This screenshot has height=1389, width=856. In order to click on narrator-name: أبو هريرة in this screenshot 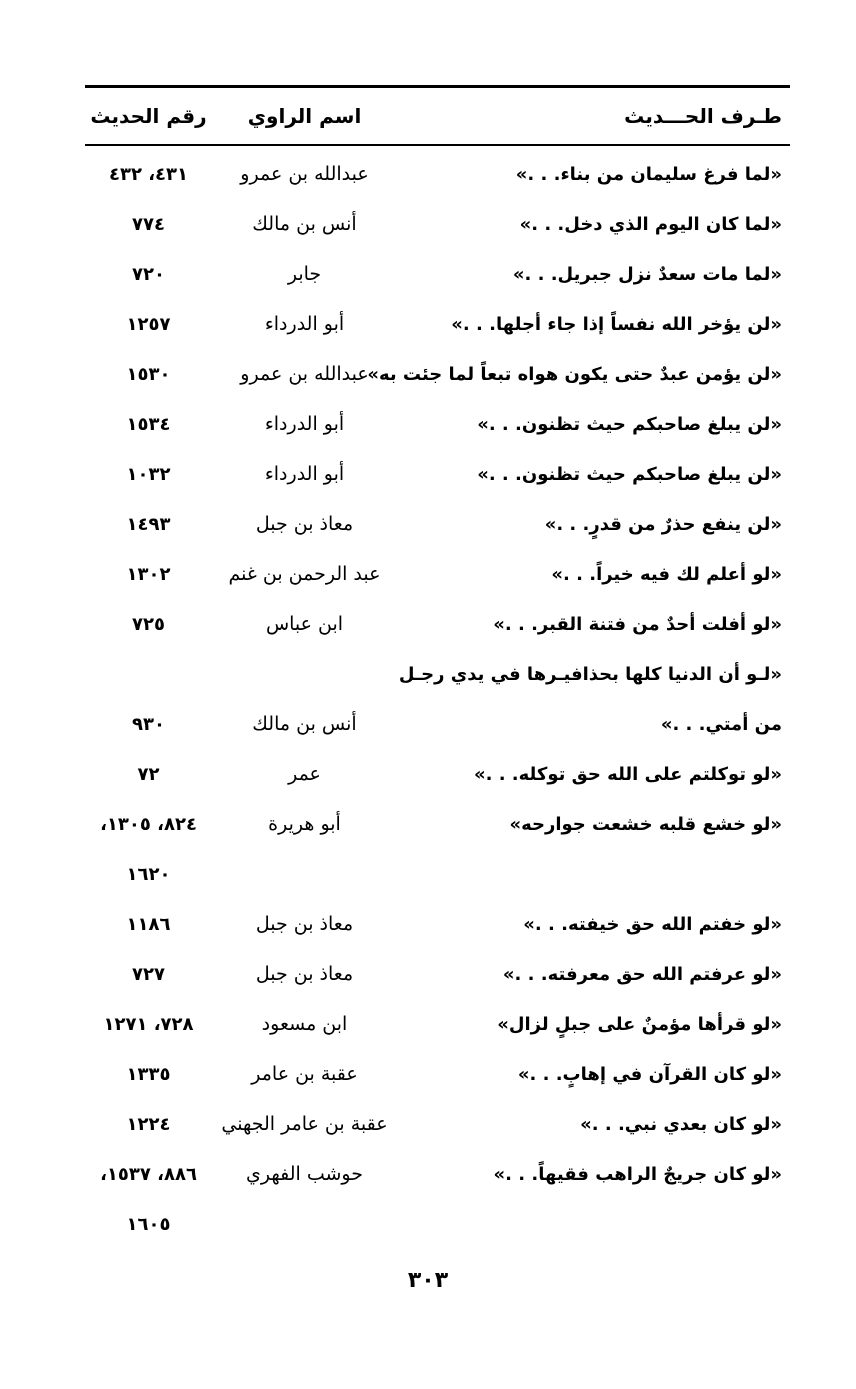, I will do `click(304, 824)`.